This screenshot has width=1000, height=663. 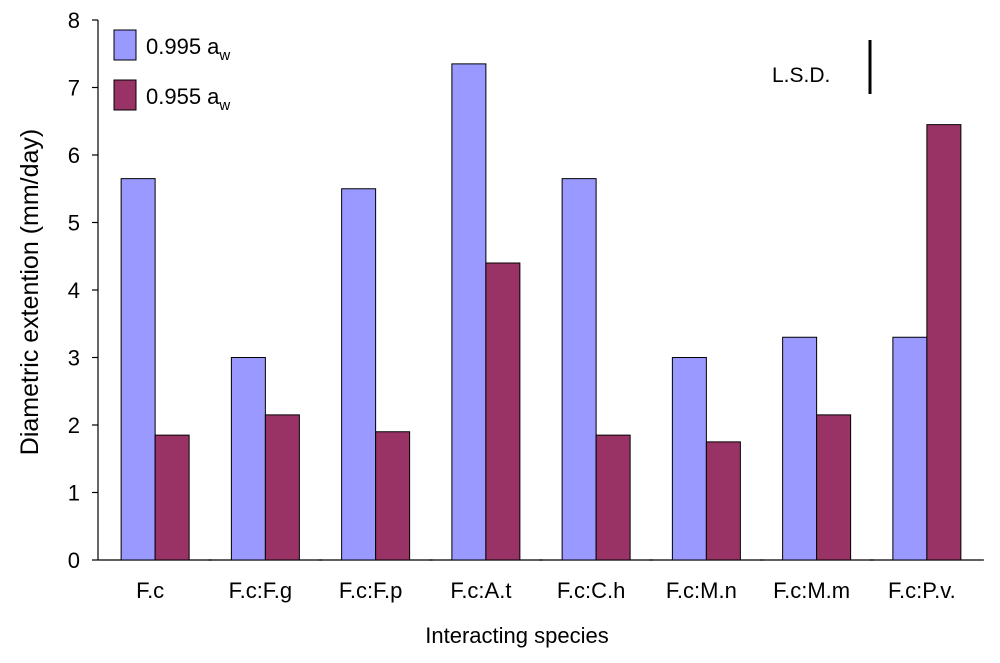 What do you see at coordinates (701, 590) in the screenshot?
I see `x-tick-label: F.c:M.n` at bounding box center [701, 590].